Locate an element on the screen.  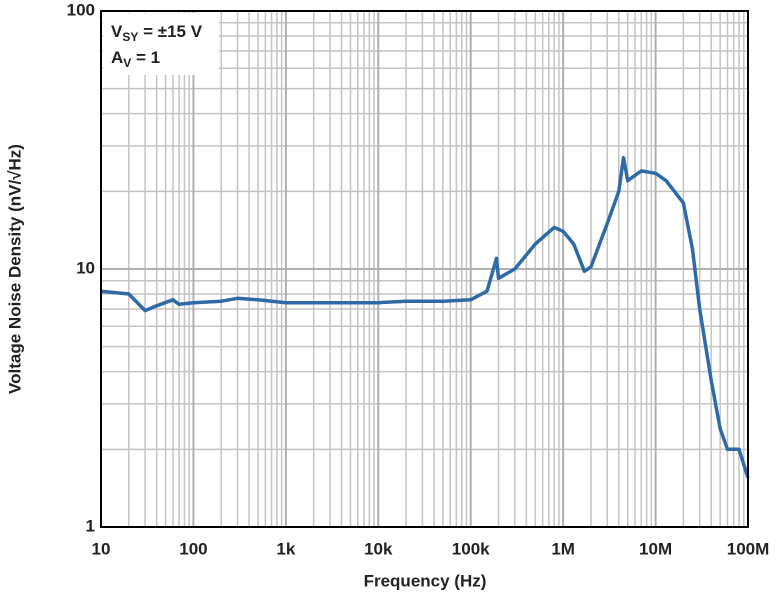
x-tick-label: 100k is located at coordinates (471, 548).